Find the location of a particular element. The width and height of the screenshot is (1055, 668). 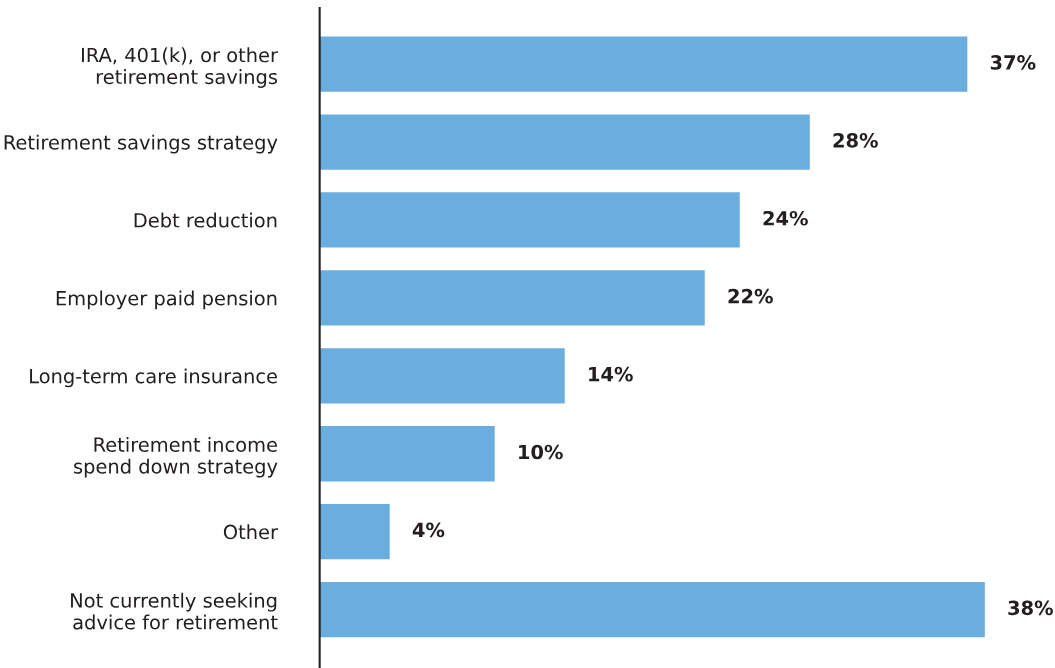

data-label: 22% is located at coordinates (750, 296).